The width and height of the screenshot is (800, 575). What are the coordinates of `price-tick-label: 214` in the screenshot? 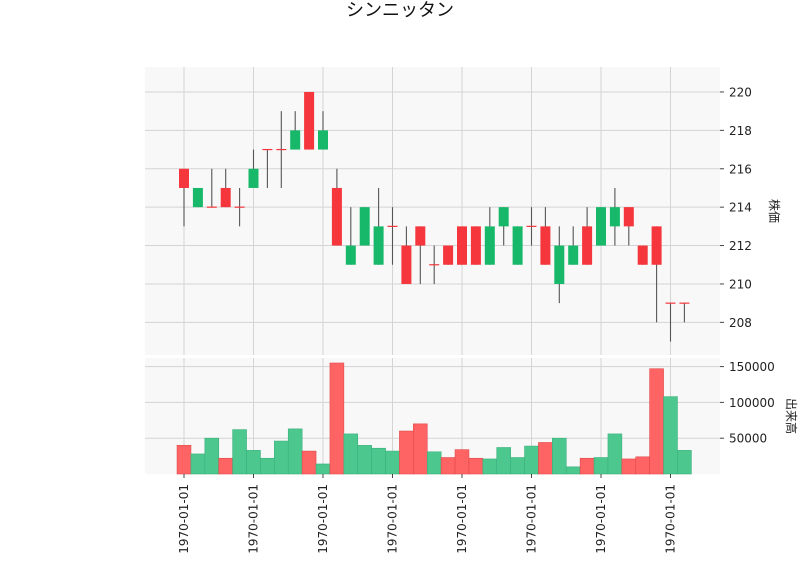 It's located at (740, 208).